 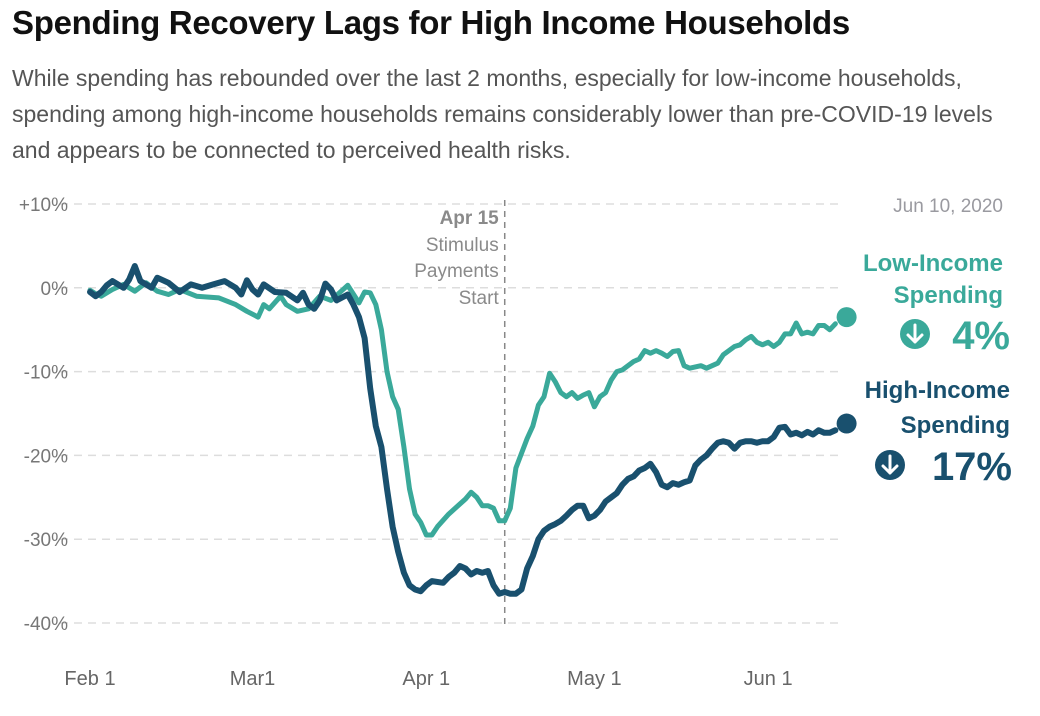 What do you see at coordinates (981, 336) in the screenshot?
I see `low-income-value: 4%` at bounding box center [981, 336].